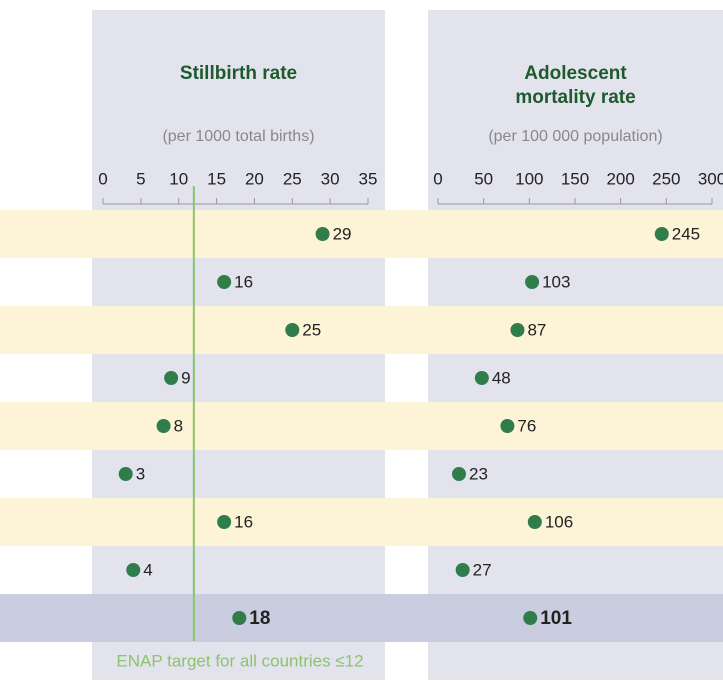  I want to click on value-label: 87, so click(536, 329).